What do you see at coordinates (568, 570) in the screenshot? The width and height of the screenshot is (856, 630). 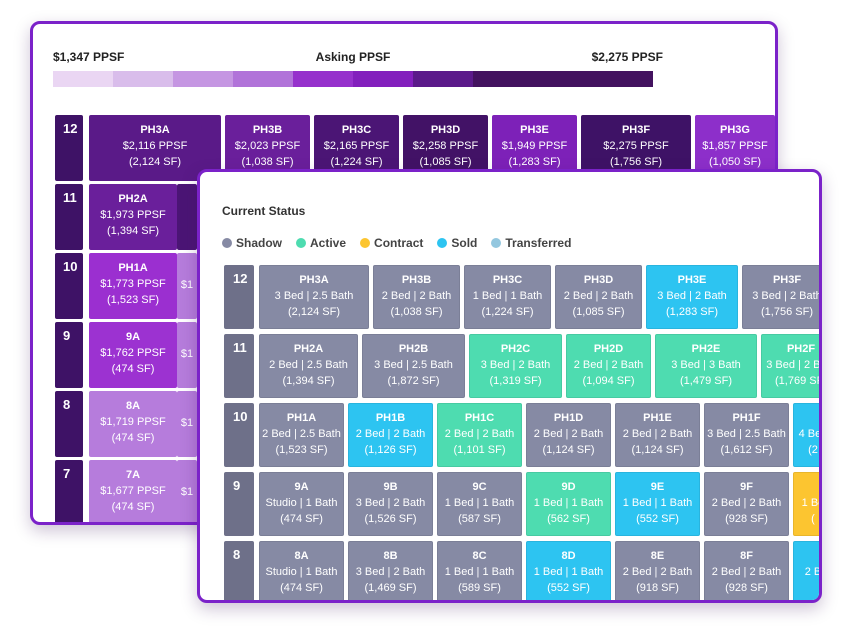 I see `status-unit-cell: 8D 1 Bed | 1 Bath (552 SF)` at bounding box center [568, 570].